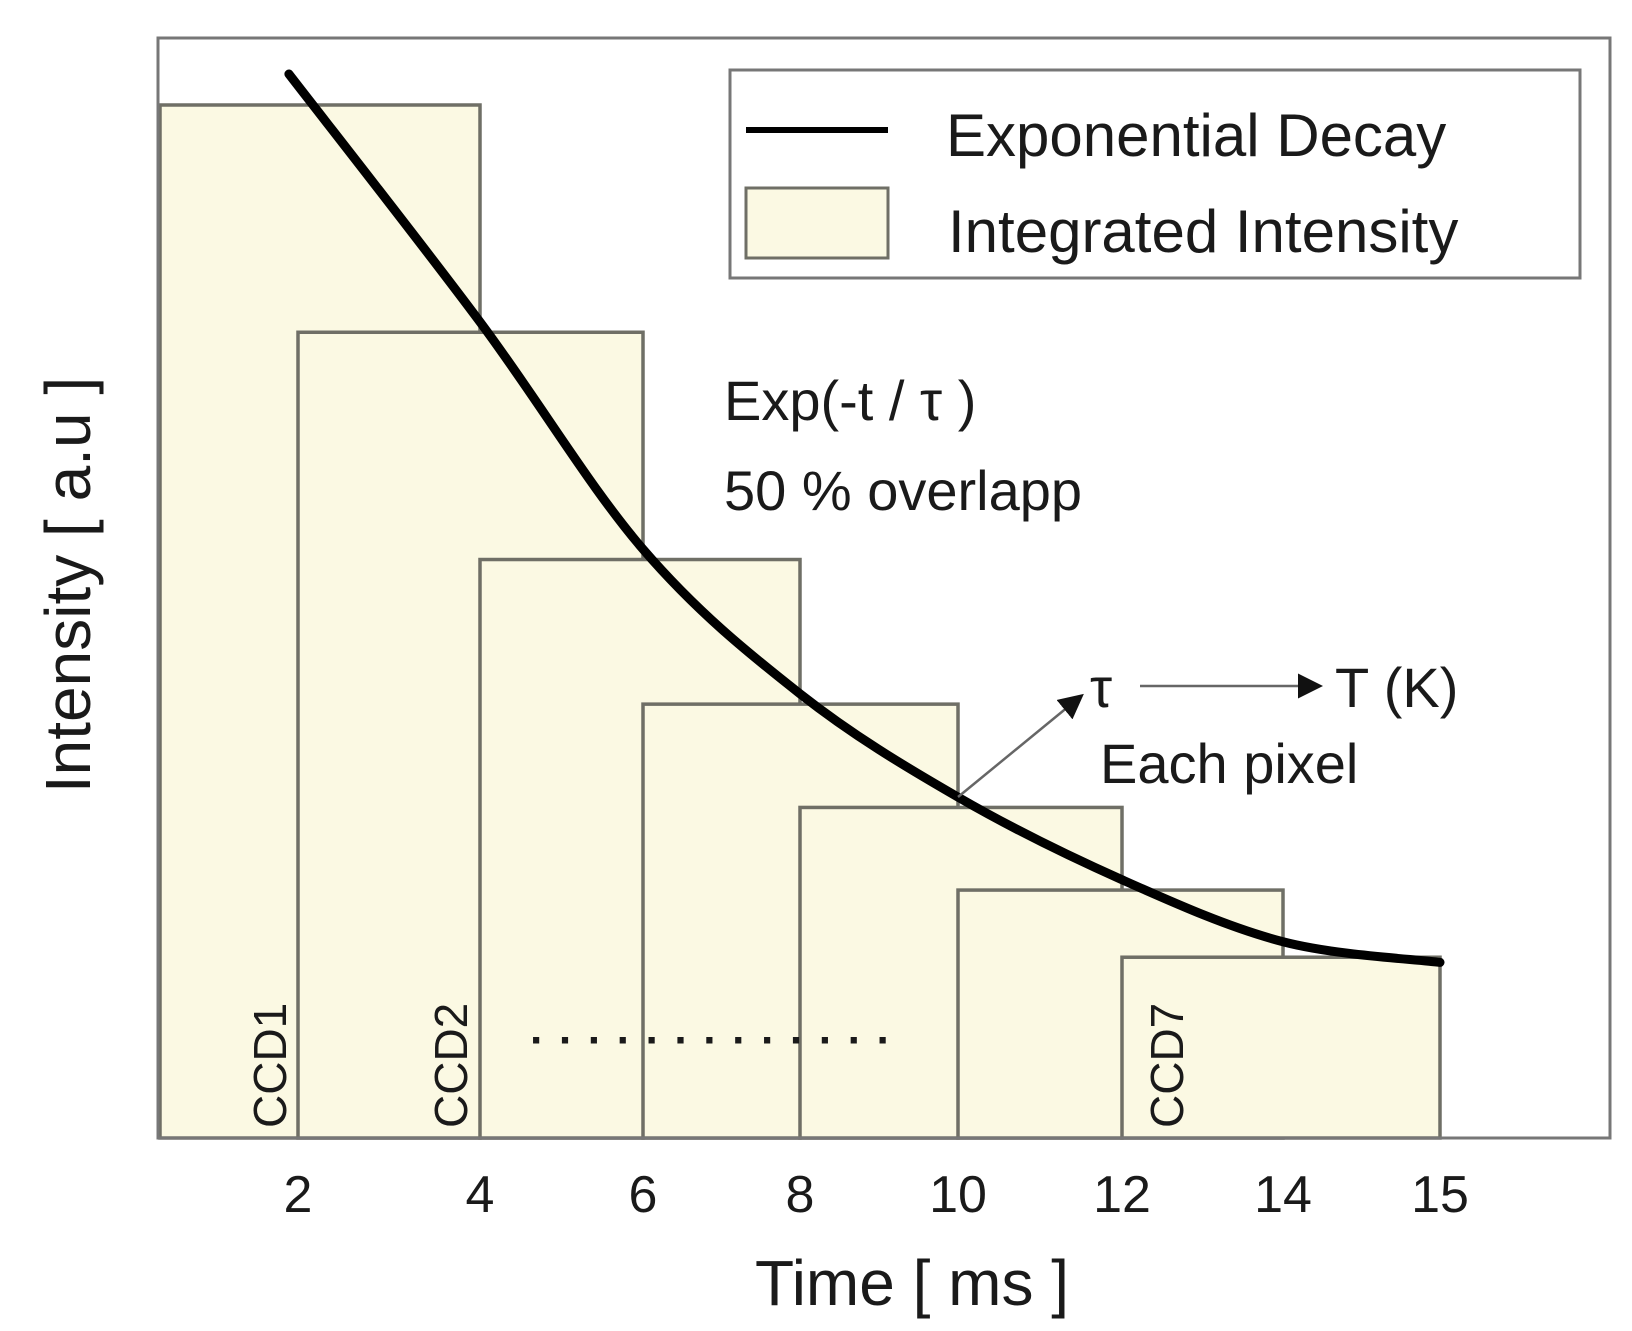  What do you see at coordinates (1396, 687) in the screenshot?
I see `annotation-temperature: T (K)` at bounding box center [1396, 687].